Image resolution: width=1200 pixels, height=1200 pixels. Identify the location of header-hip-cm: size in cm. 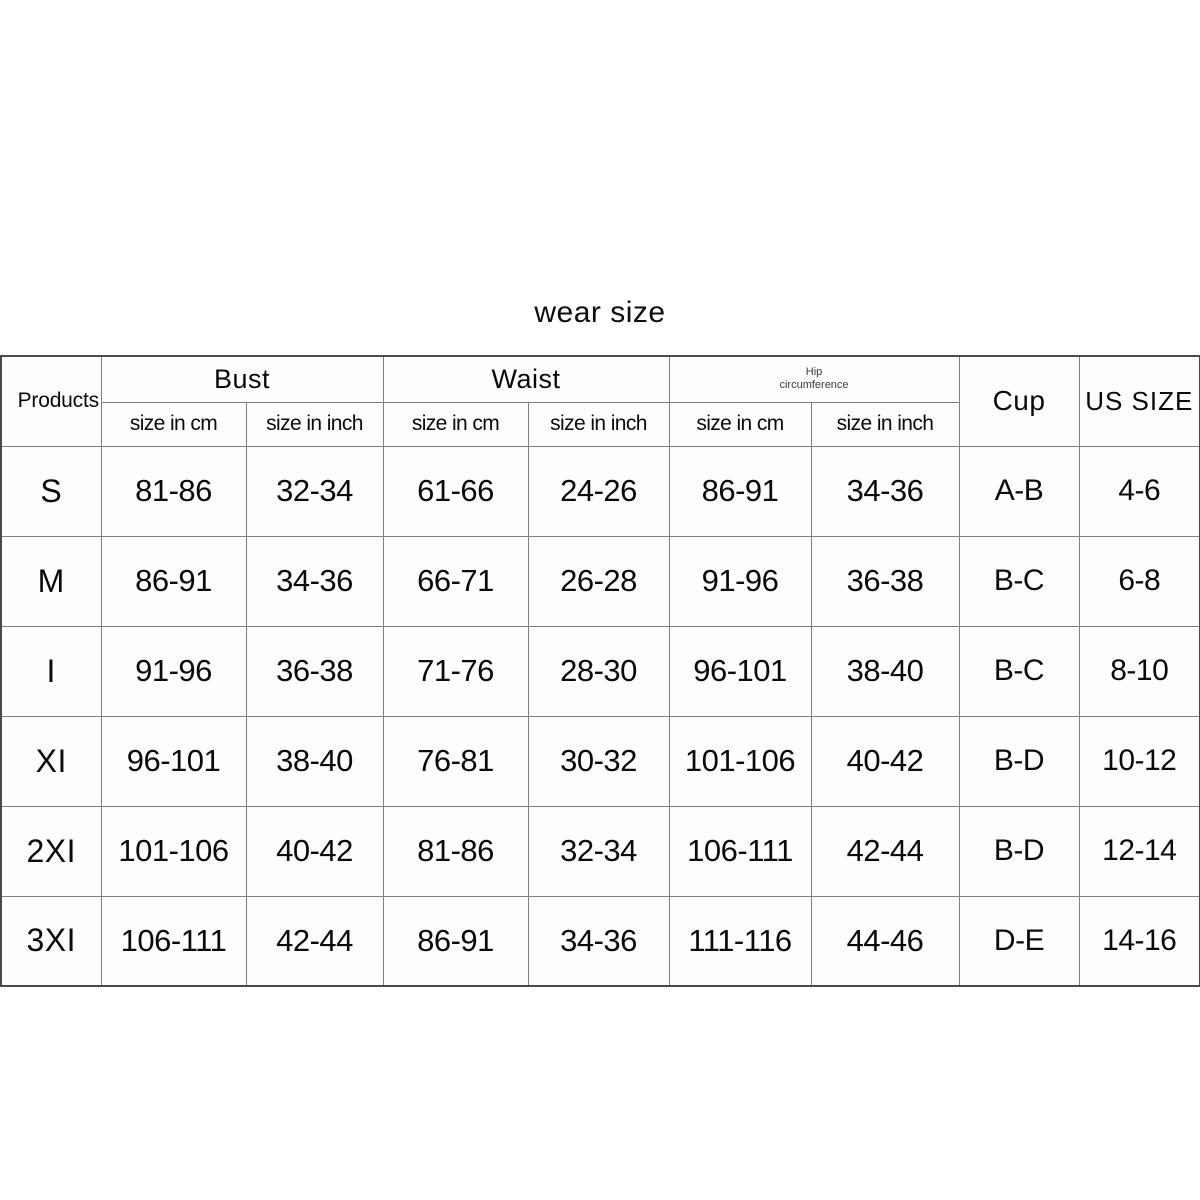
(740, 424).